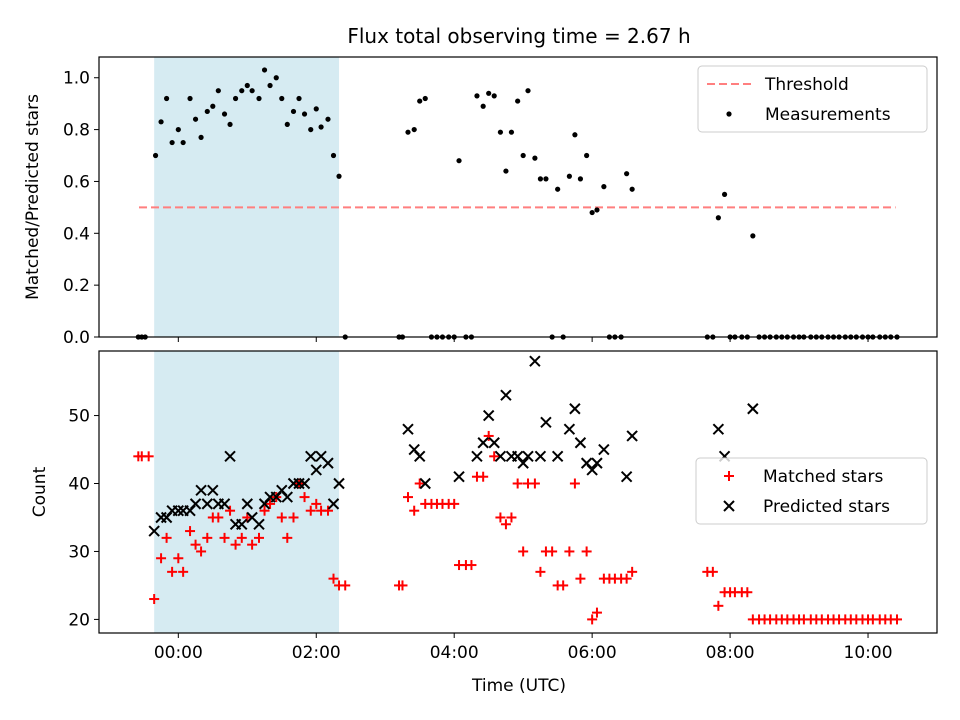 This screenshot has height=720, width=960. Describe the element at coordinates (79, 417) in the screenshot. I see `y-tick-label: 50` at that location.